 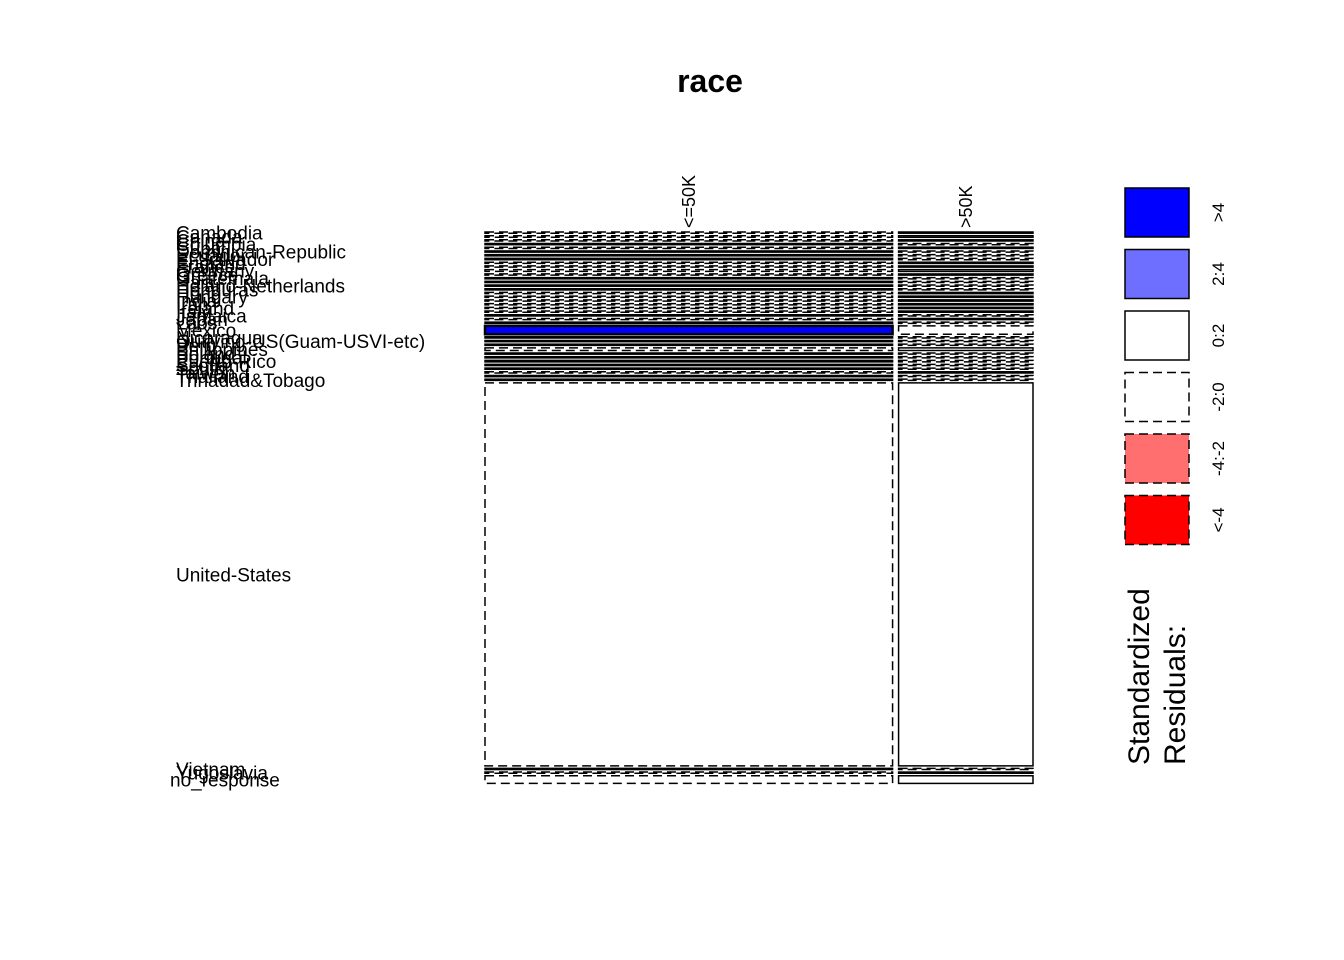 What do you see at coordinates (689, 361) in the screenshot?
I see `mosaic-cell-puerto-rico-le50k` at bounding box center [689, 361].